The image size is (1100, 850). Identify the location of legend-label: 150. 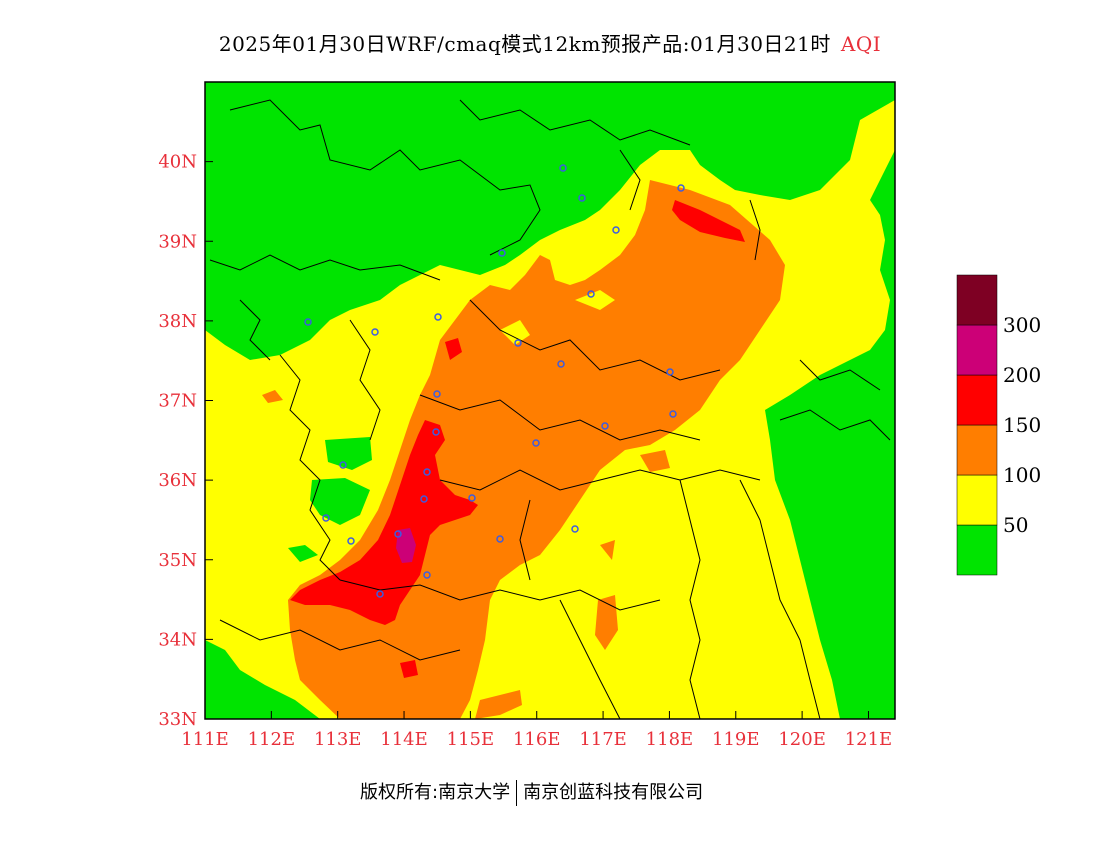
(1022, 425).